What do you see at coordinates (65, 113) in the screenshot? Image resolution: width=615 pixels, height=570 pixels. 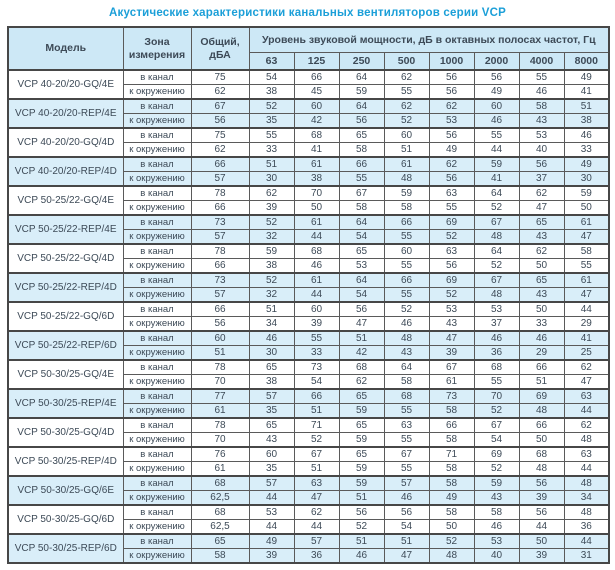 I see `model-cell: VCP 40-20/20-REP/4E` at bounding box center [65, 113].